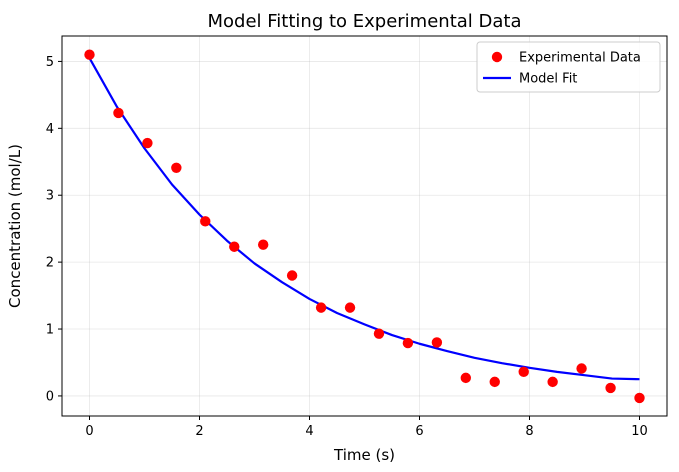  I want to click on chart-title: Model Fitting to Experimental Data, so click(364, 21).